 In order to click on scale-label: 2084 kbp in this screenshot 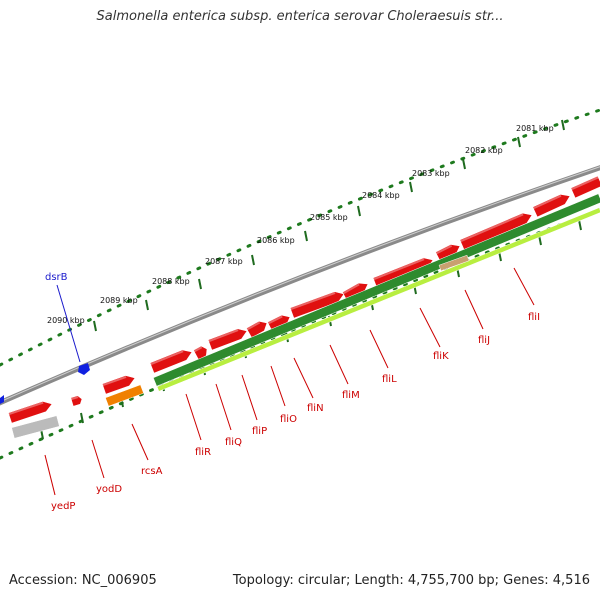, I will do `click(381, 195)`.